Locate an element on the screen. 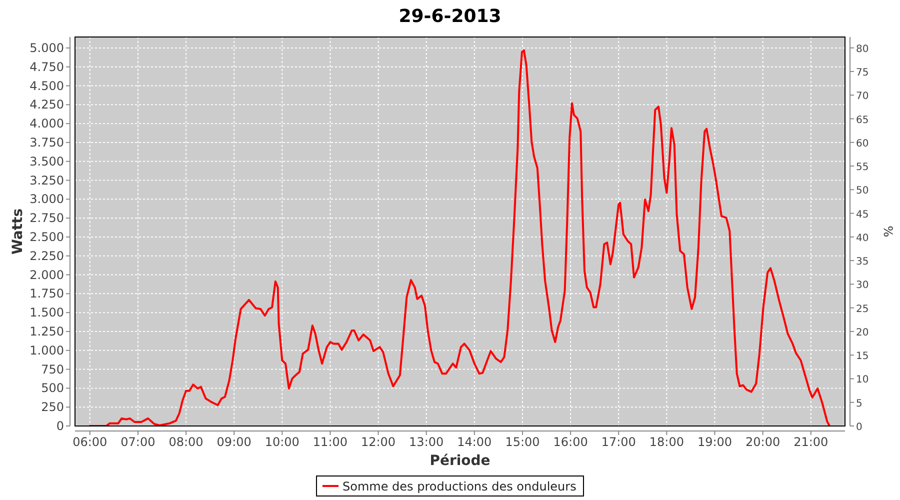 The width and height of the screenshot is (900, 500). y-tick-label: 500 is located at coordinates (52, 388).